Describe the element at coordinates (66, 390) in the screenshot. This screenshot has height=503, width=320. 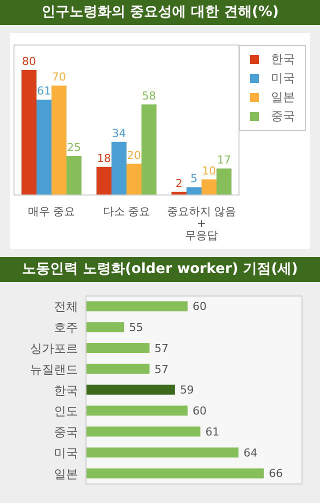
I see `y-tick-label: 한국` at that location.